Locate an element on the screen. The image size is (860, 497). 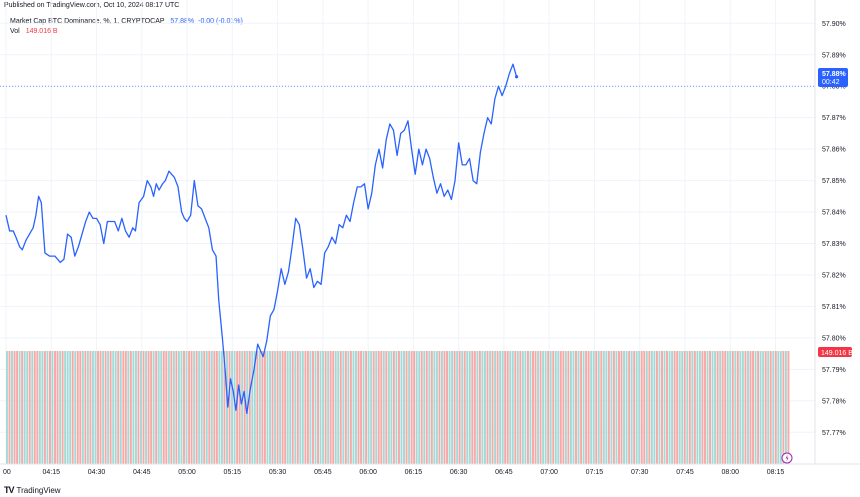
y-tick-label: 57.90% is located at coordinates (834, 24).